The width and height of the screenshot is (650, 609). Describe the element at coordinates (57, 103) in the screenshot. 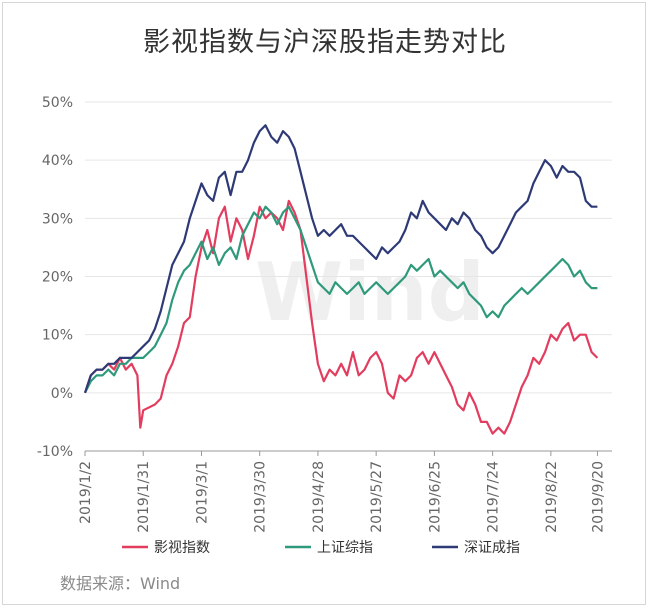

I see `y-tick-label: 50%` at that location.